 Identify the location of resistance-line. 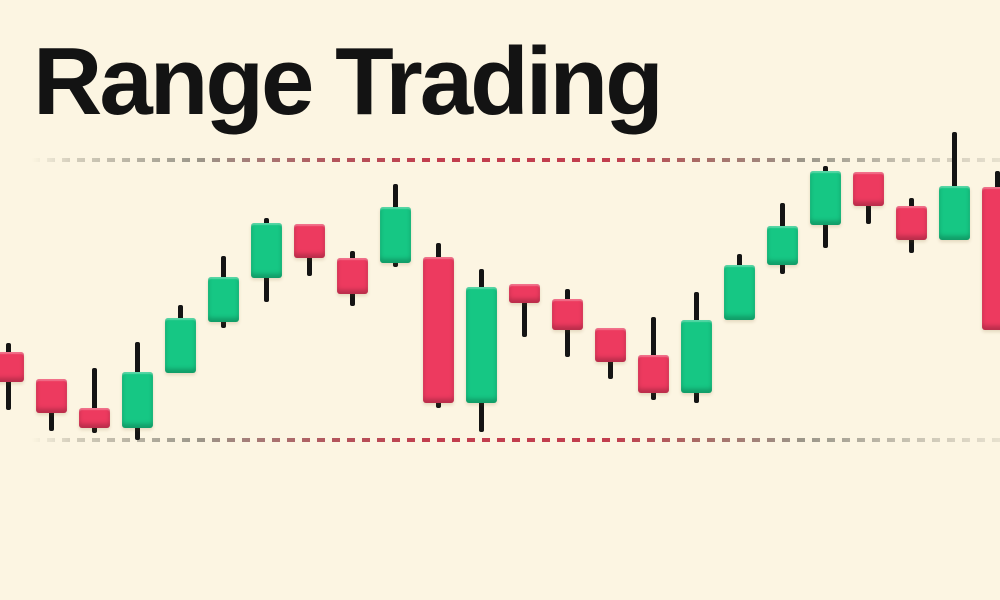
(516, 160).